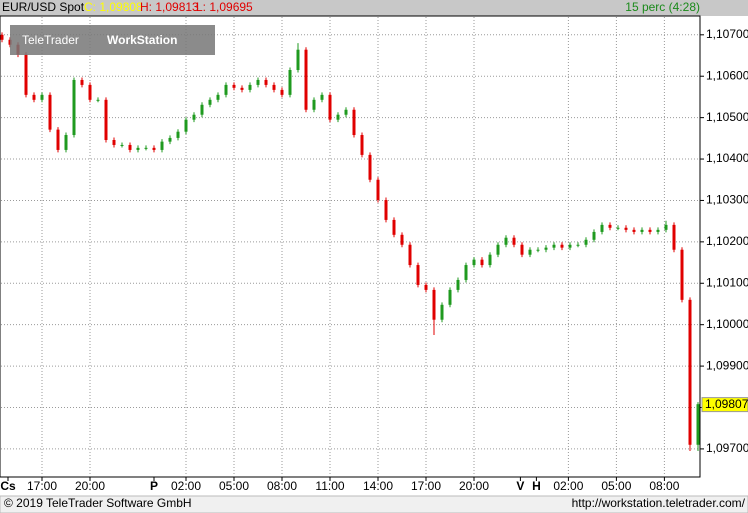 This screenshot has width=748, height=513. Describe the element at coordinates (727, 365) in the screenshot. I see `y-tick-label: 1,09900` at that location.